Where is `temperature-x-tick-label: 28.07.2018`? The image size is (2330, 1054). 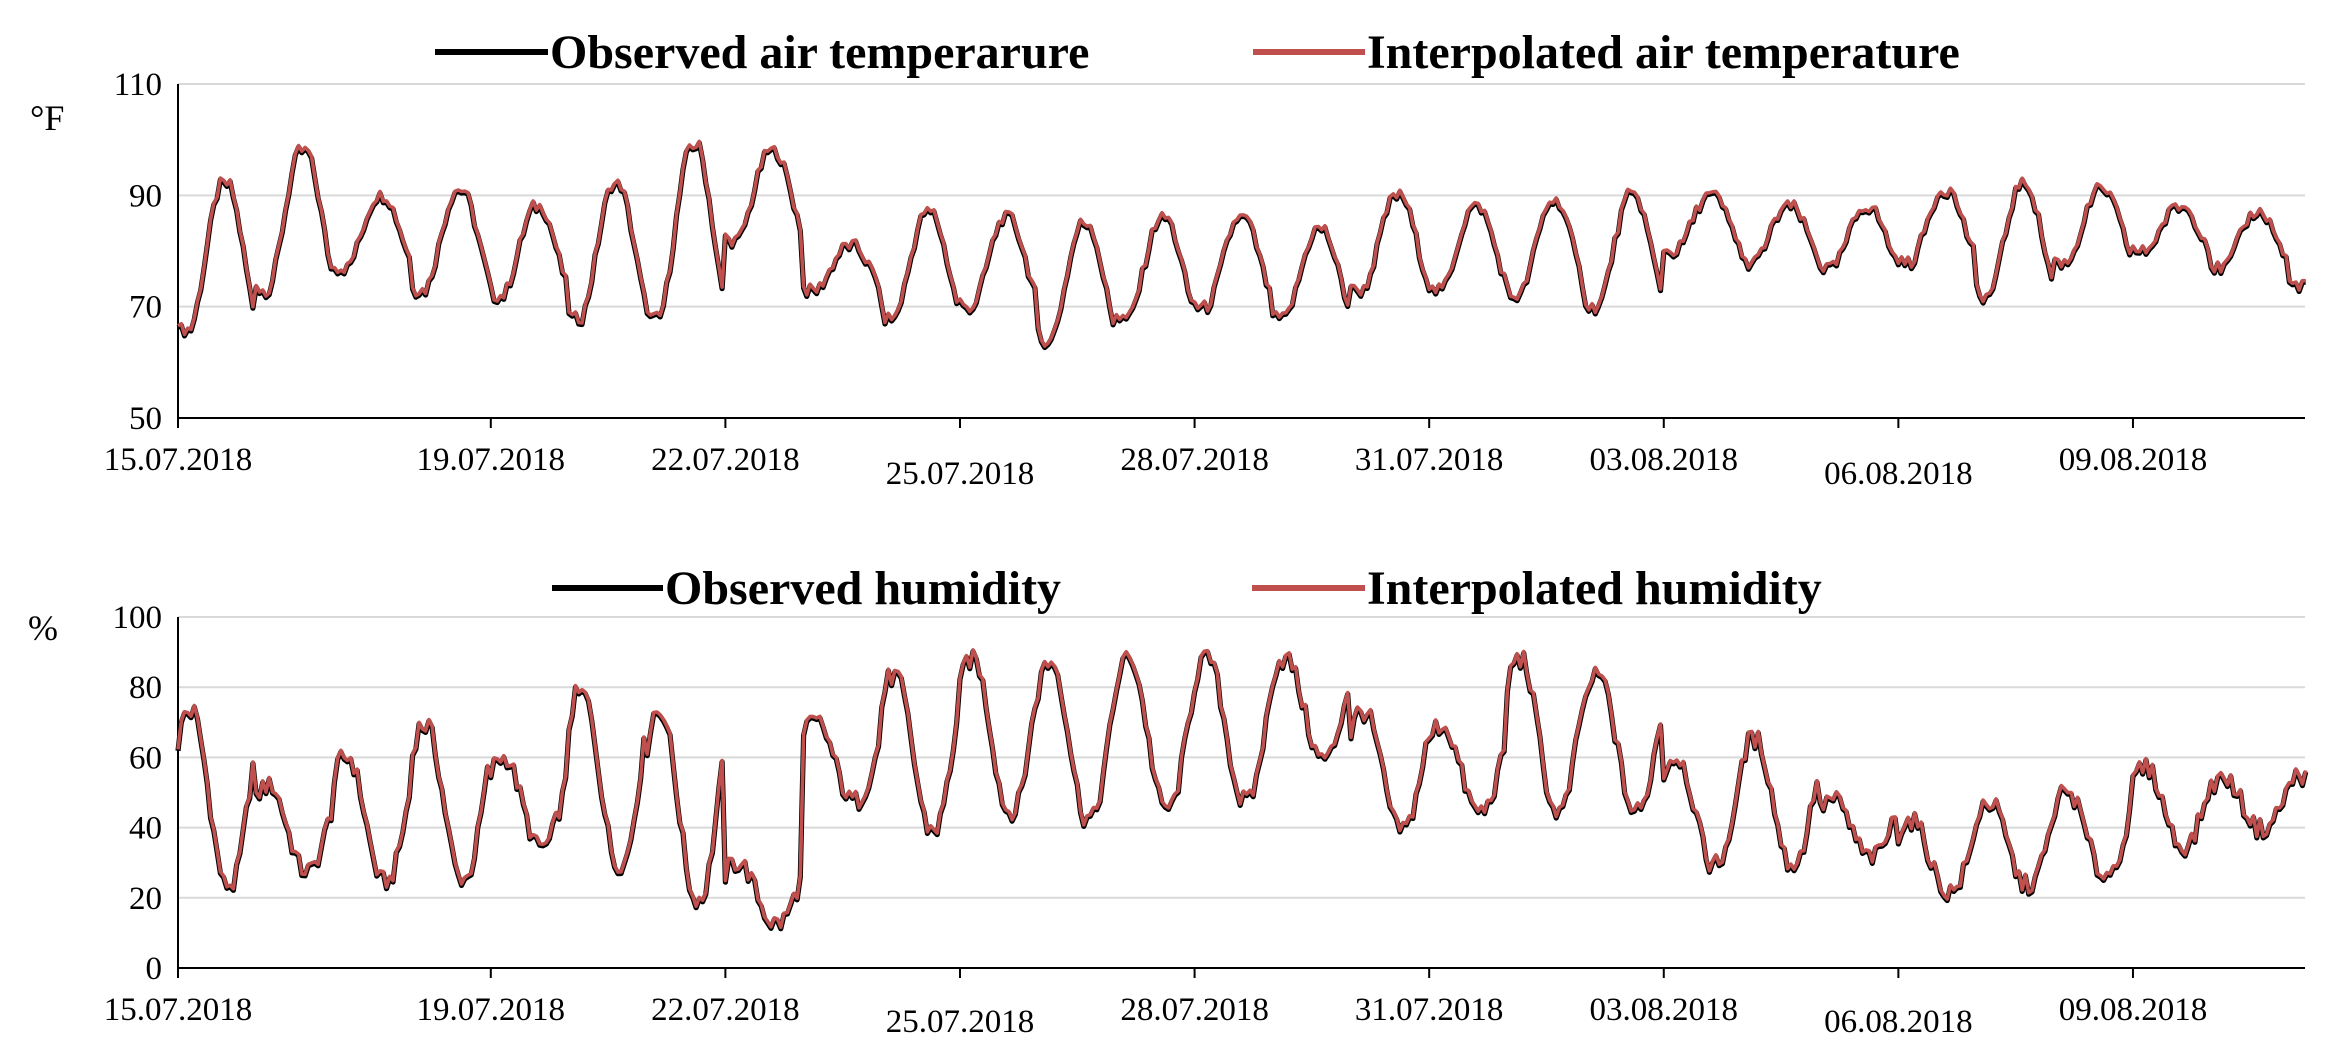
temperature-x-tick-label: 28.07.2018 is located at coordinates (1194, 460).